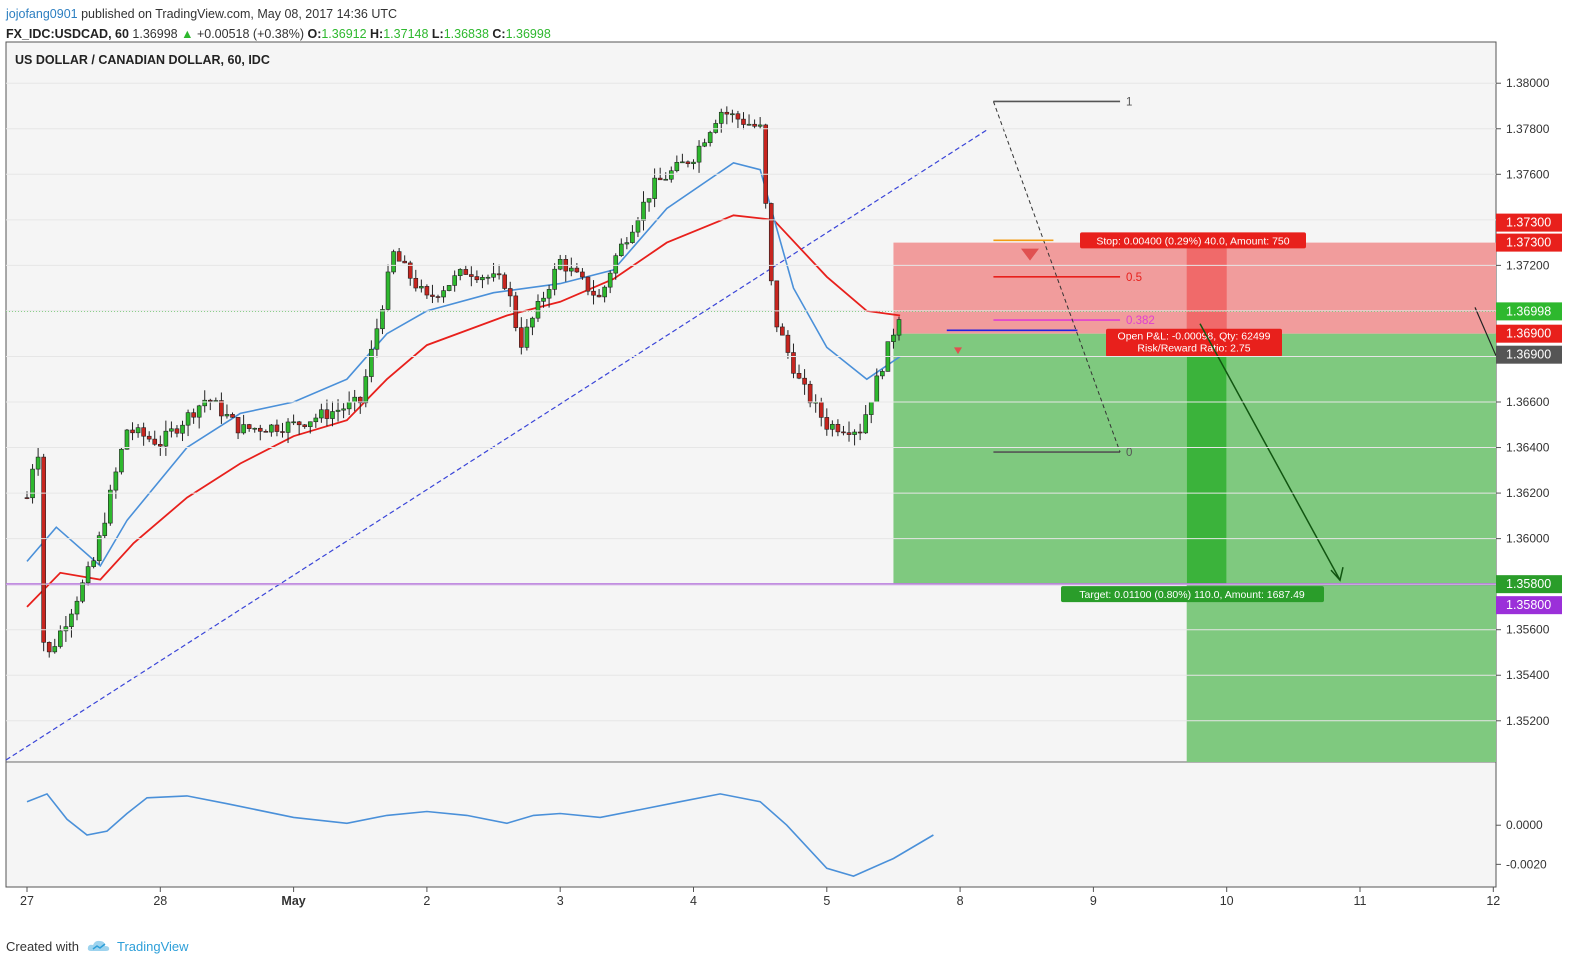  I want to click on oscillator-line, so click(480, 834).